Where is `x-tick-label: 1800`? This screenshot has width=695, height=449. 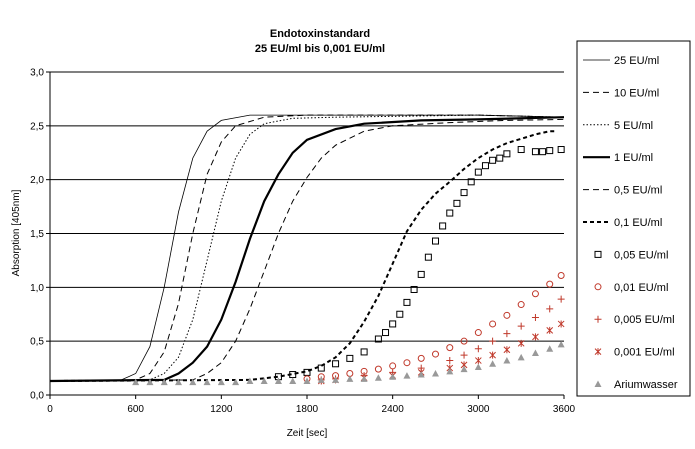
x-tick-label: 1800 is located at coordinates (307, 409).